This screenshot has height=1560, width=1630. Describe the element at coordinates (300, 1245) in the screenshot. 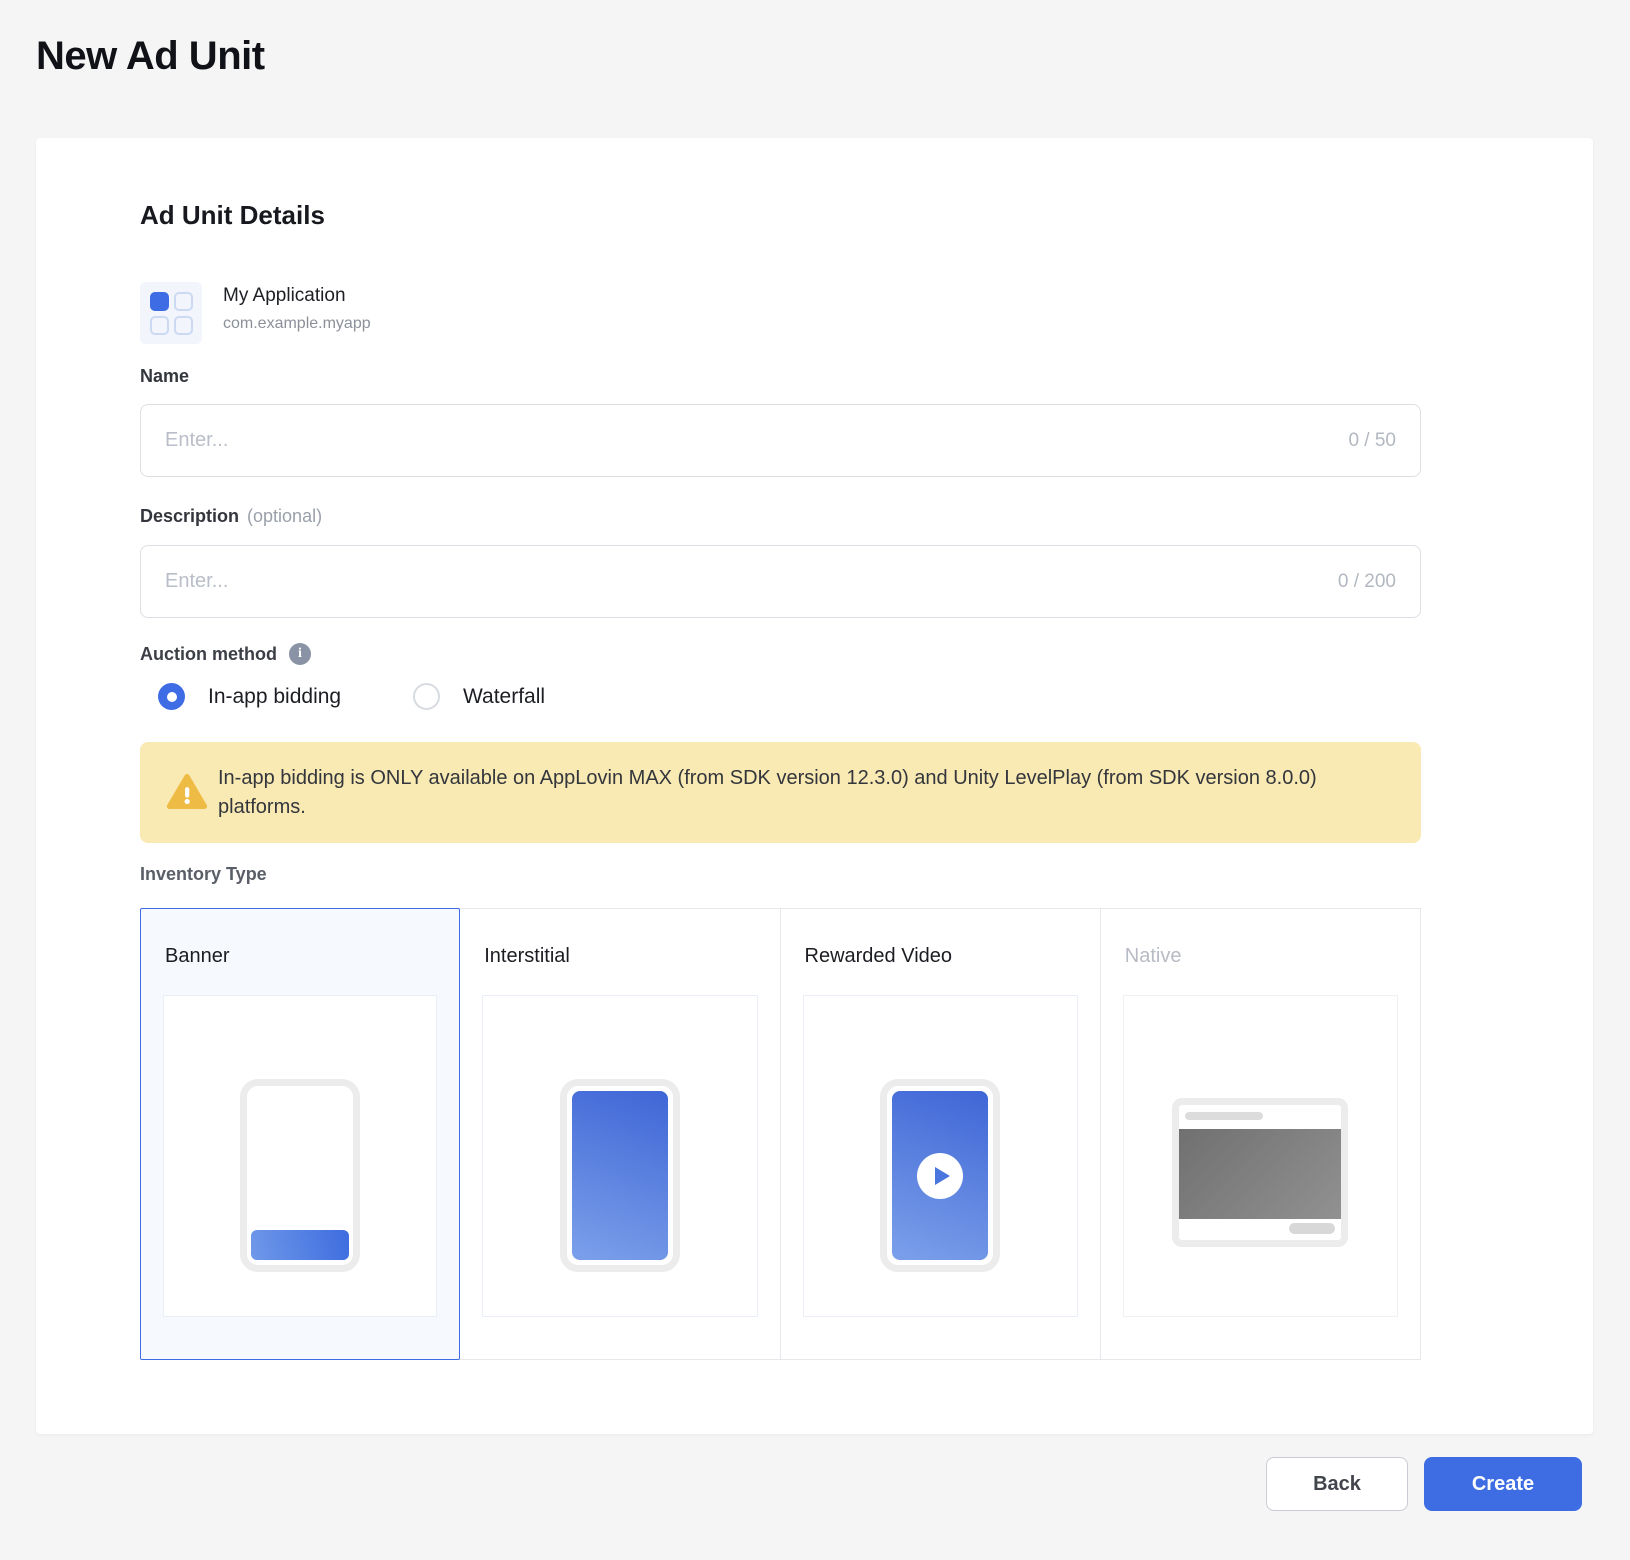

I see `banner-ad-placeholder` at that location.